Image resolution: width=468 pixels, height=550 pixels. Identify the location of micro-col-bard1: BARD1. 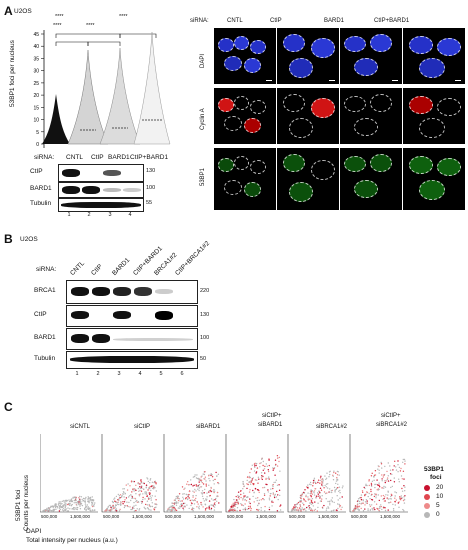
(334, 21).